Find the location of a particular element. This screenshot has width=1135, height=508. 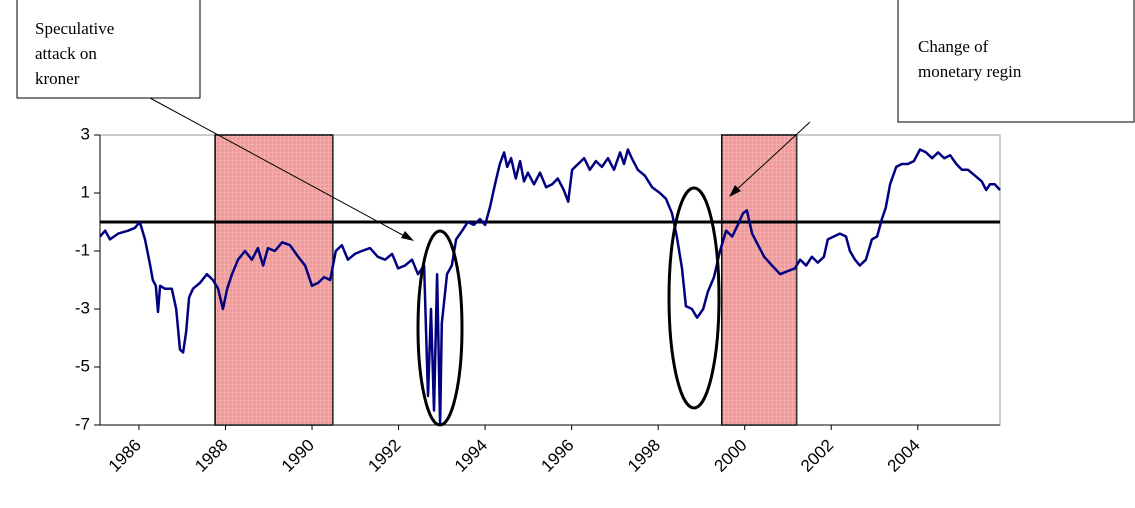

x-tick-label: 1996 is located at coordinates (557, 456).